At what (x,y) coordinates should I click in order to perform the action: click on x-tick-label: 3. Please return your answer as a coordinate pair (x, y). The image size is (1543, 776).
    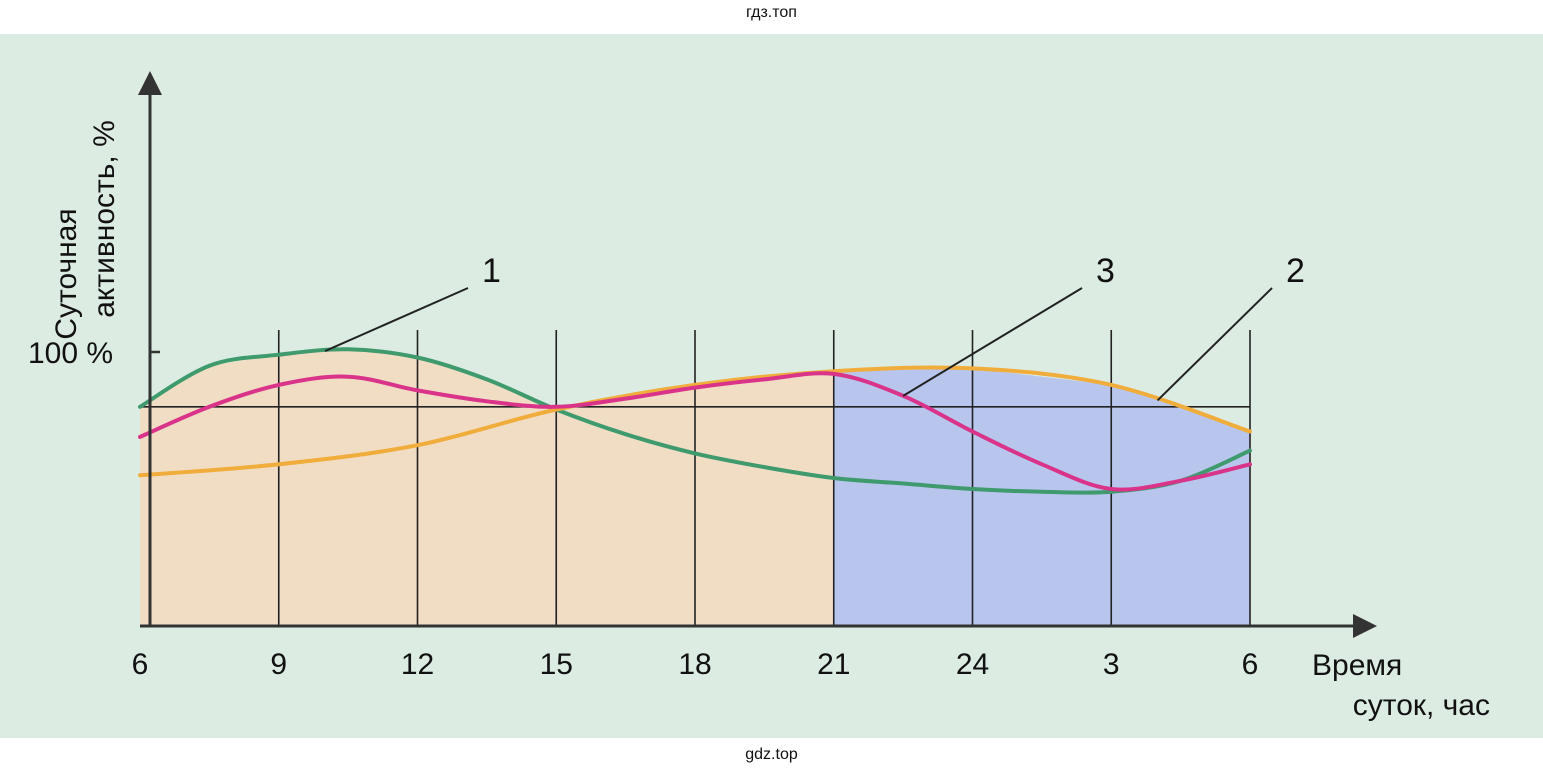
    Looking at the image, I should click on (1111, 664).